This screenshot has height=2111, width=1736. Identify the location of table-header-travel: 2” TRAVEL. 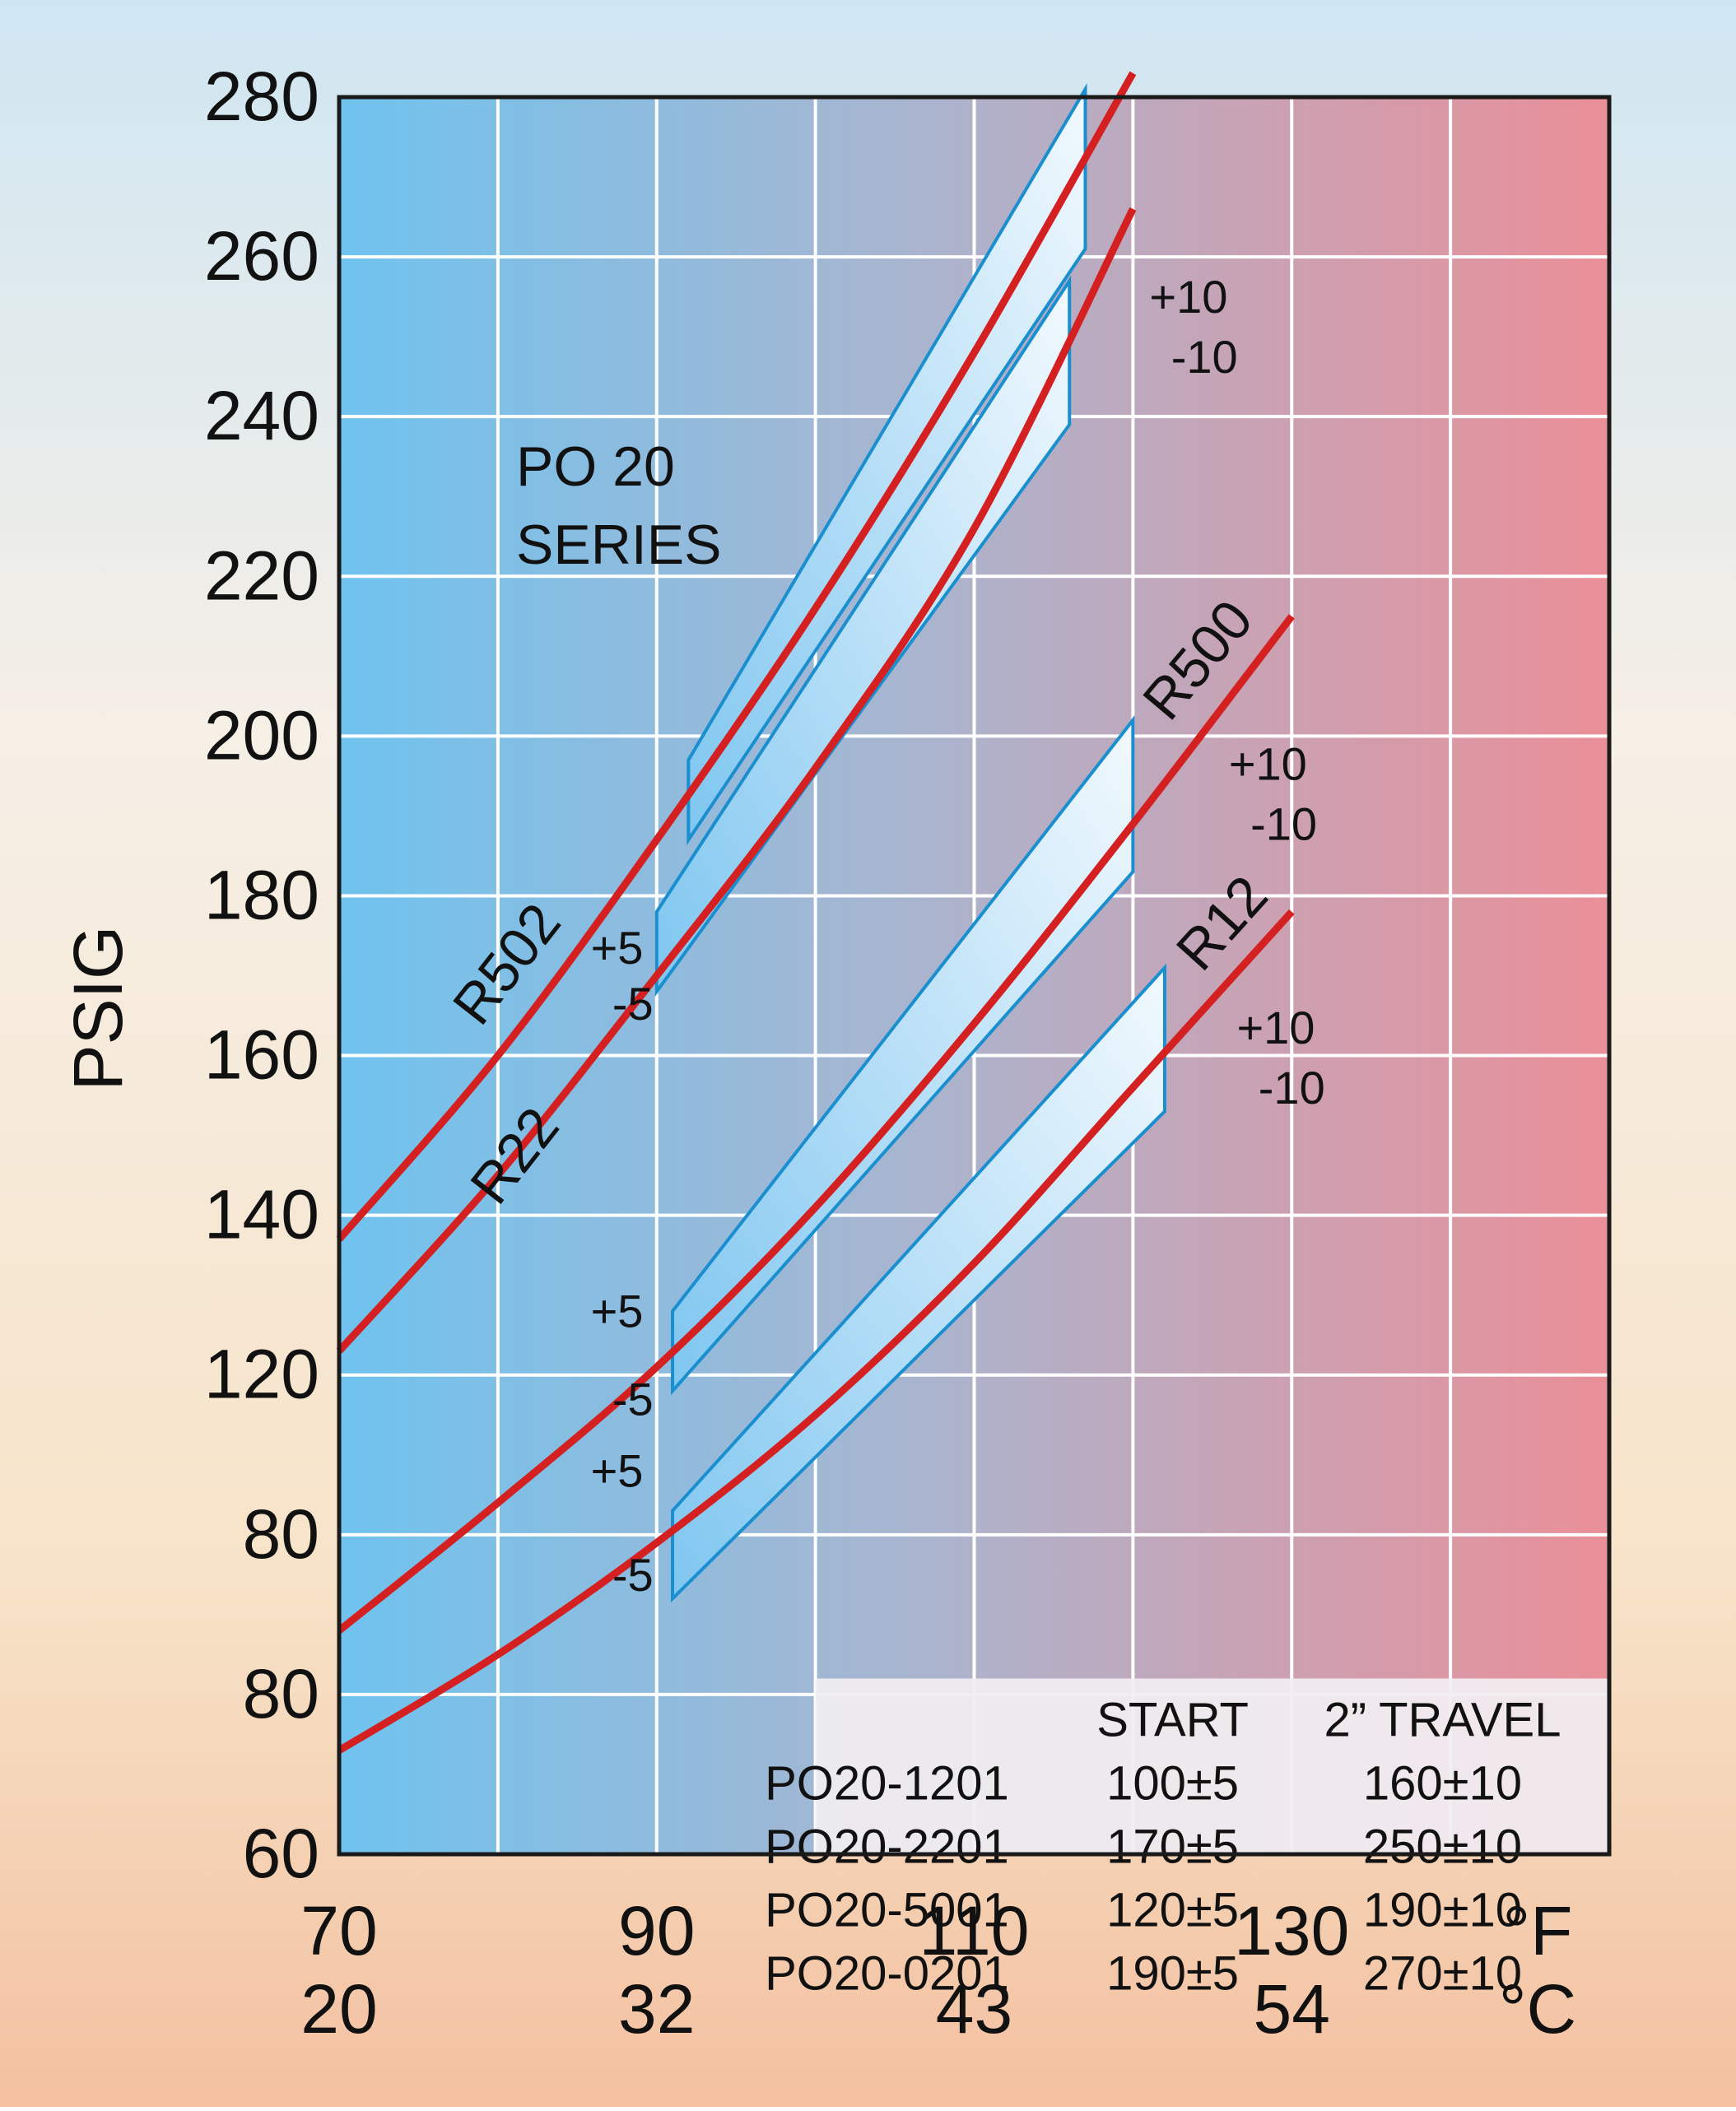
(1442, 1721).